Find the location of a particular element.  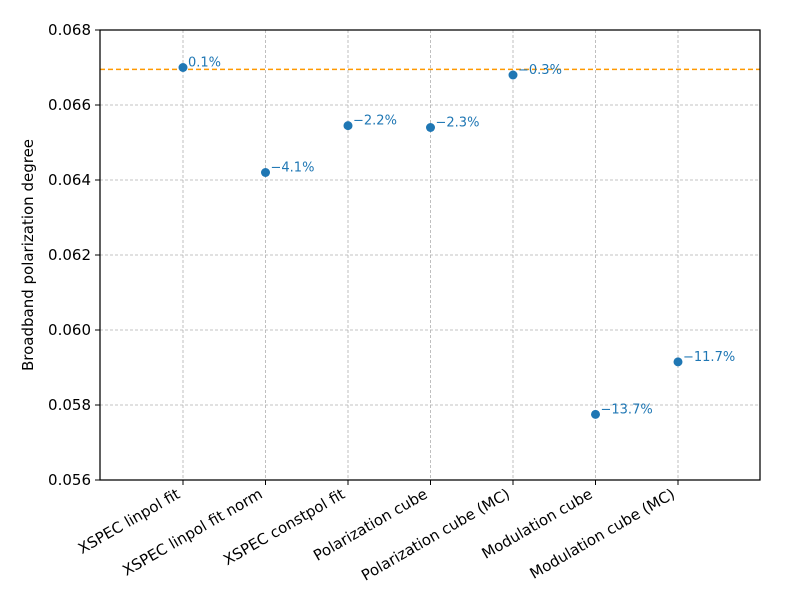

y-tick-label-0: 0.056 is located at coordinates (69, 480).